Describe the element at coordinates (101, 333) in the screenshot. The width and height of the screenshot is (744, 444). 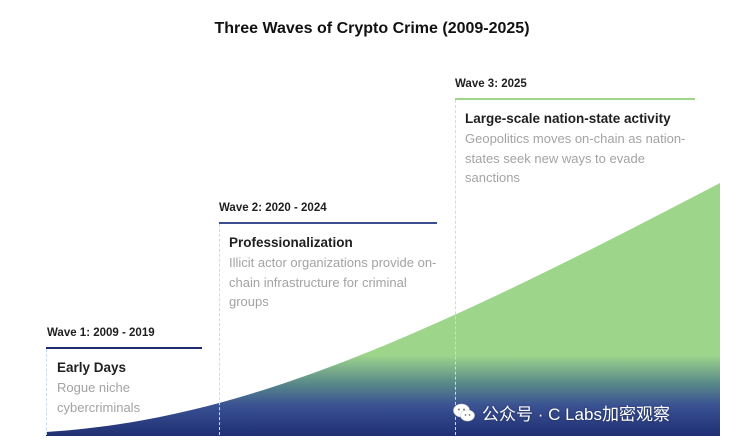
I see `wave-1-label: Wave 1: 2009 - 2019` at that location.